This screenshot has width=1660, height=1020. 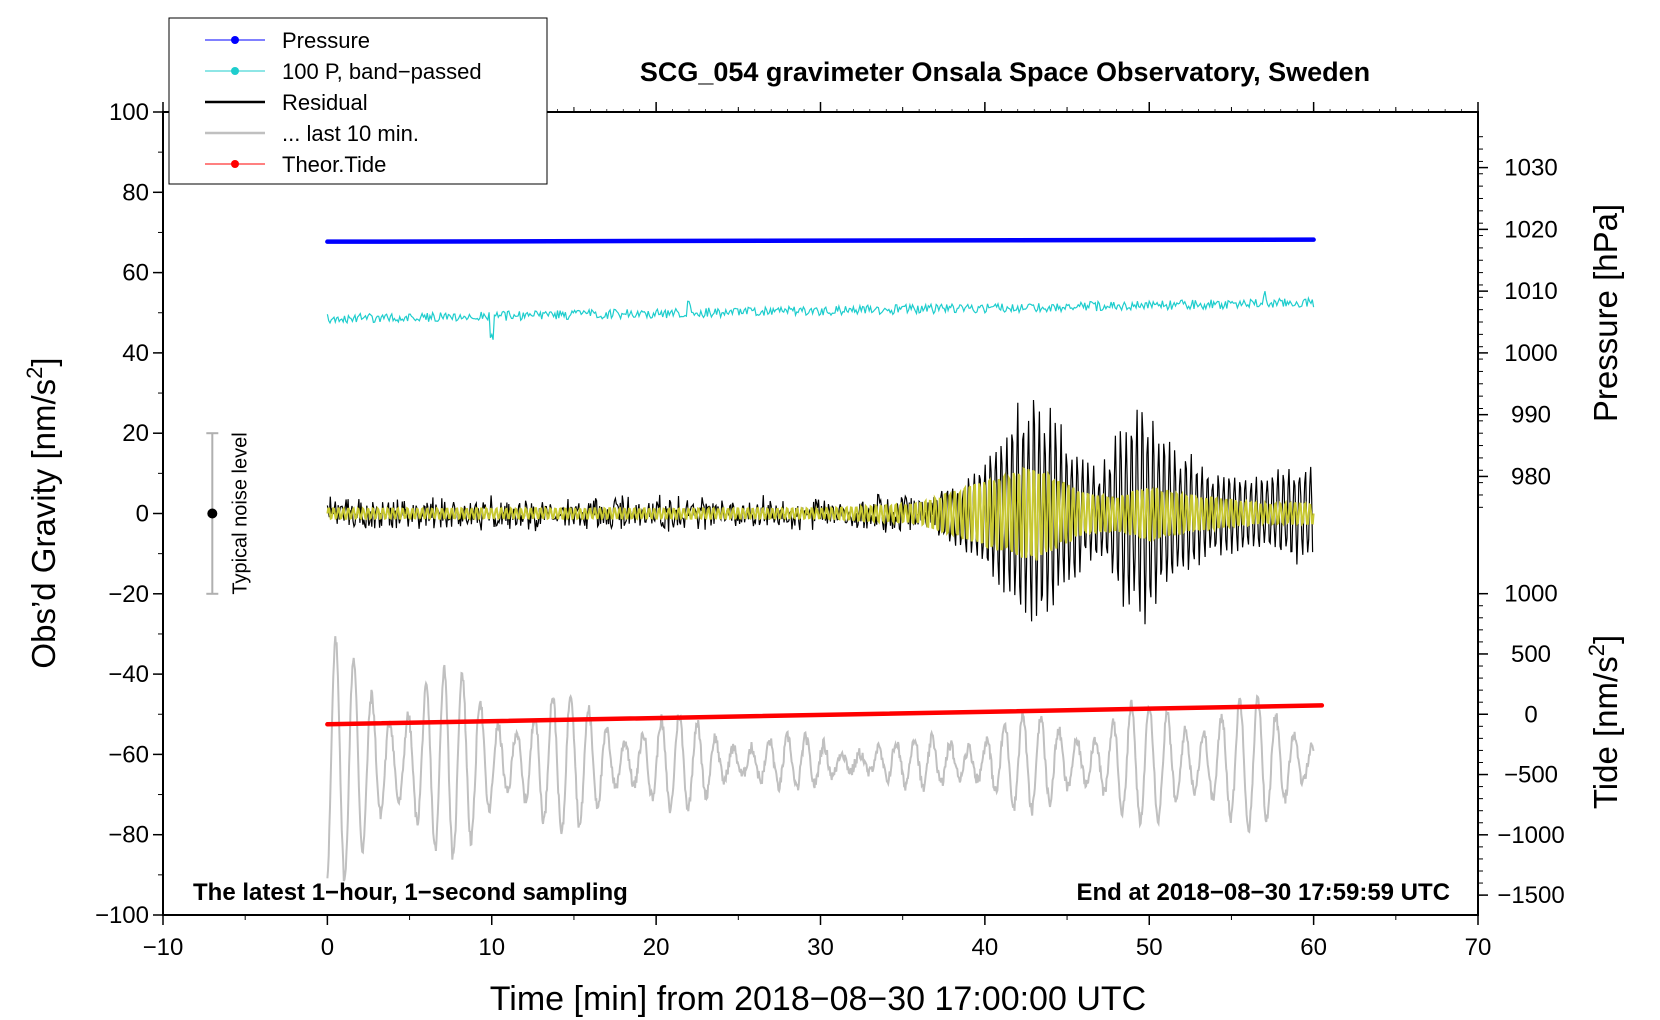 I want to click on tide-tick-label: −1500, so click(x=1530, y=895).